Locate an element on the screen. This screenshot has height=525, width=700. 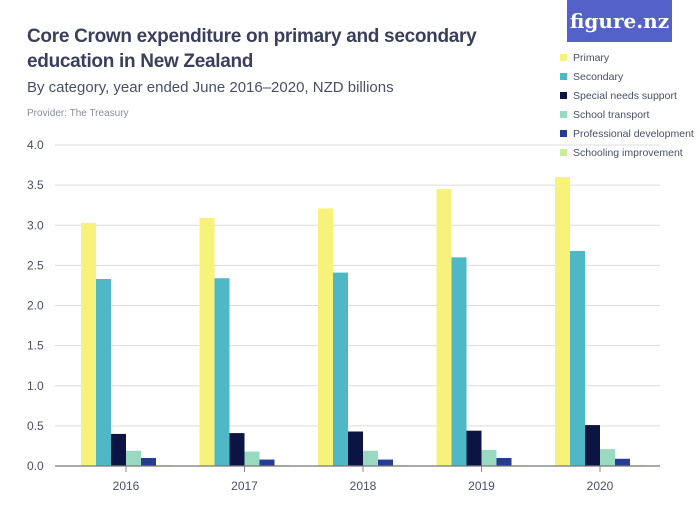
y-tick-label: 3.0 is located at coordinates (35, 225).